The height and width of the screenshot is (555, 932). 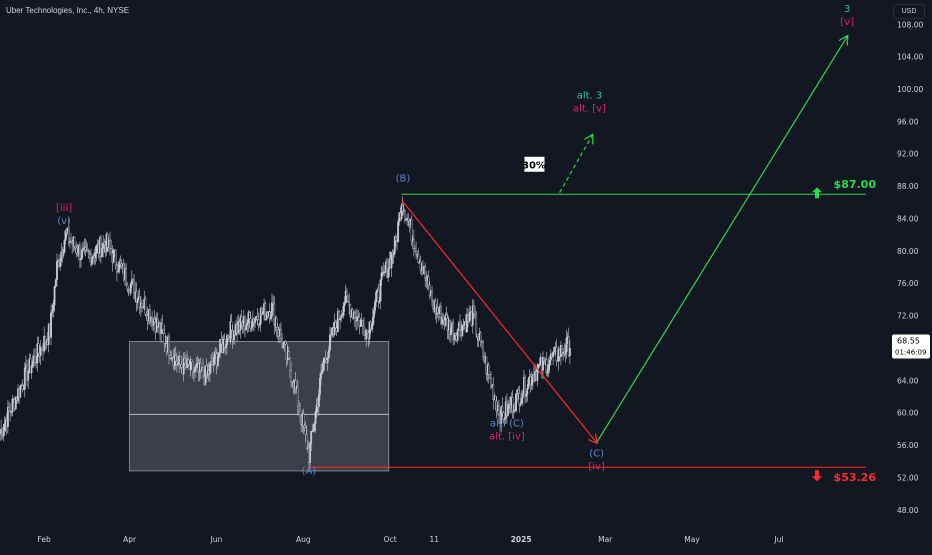 I want to click on y-axis-tick-label: 104.00, so click(x=910, y=57).